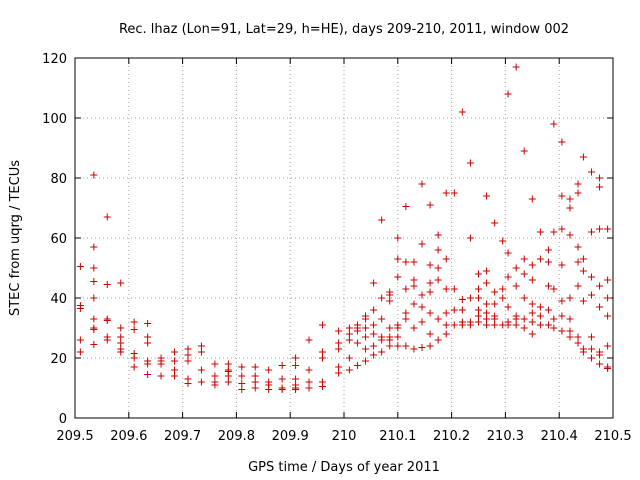  I want to click on x-tick-label: 210.2, so click(451, 436).